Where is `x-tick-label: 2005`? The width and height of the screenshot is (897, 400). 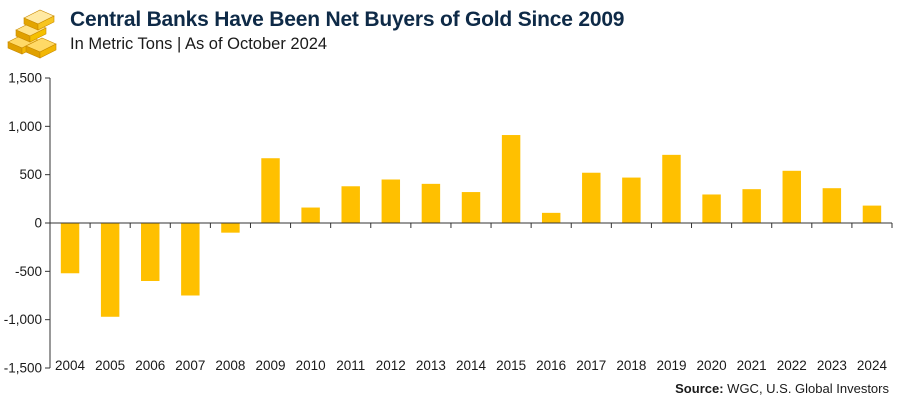
x-tick-label: 2005 is located at coordinates (110, 365).